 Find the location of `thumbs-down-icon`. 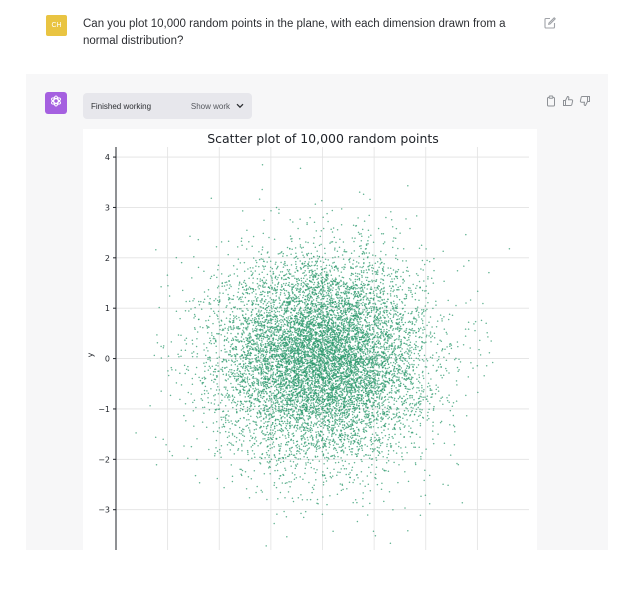

thumbs-down-icon is located at coordinates (585, 100).